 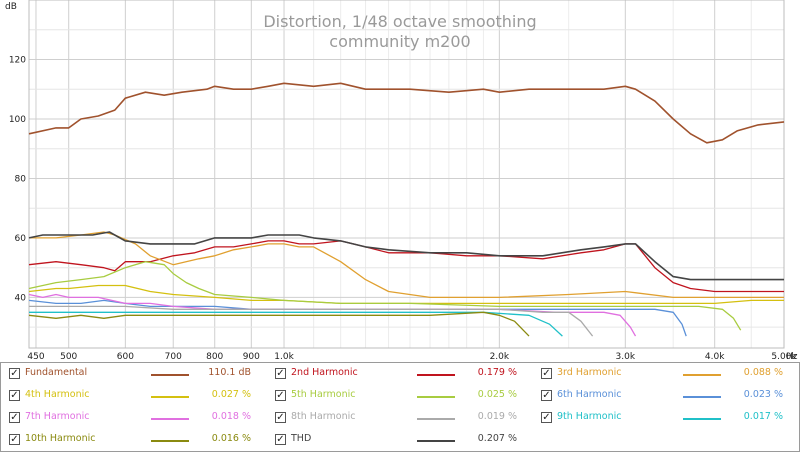 What do you see at coordinates (666, 419) in the screenshot?
I see `legend-item: ✓ 9th Harmonic 0.017 %` at bounding box center [666, 419].